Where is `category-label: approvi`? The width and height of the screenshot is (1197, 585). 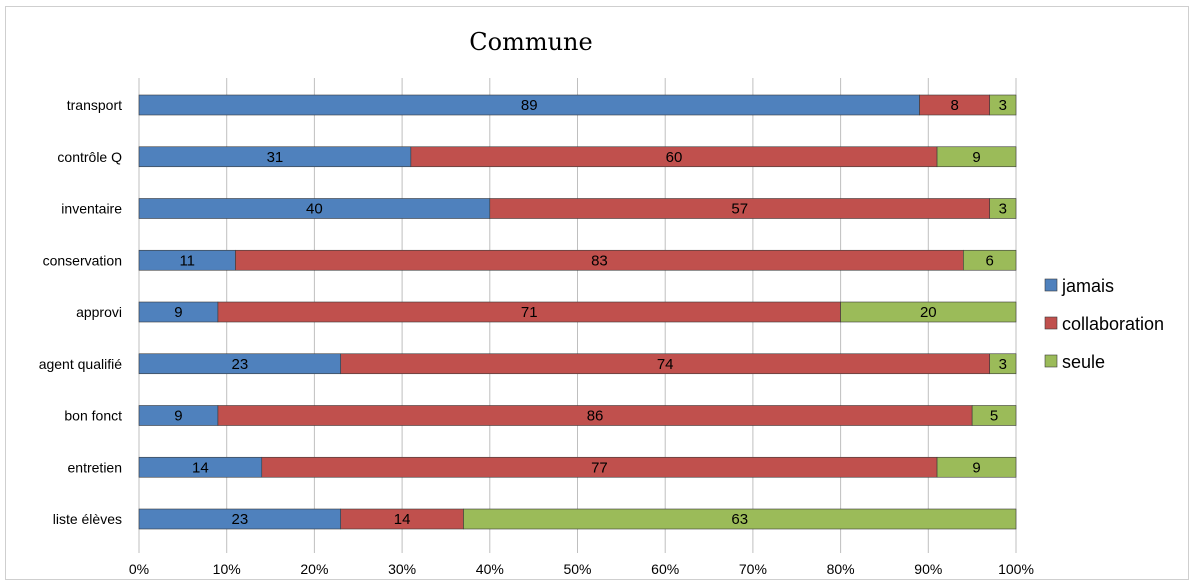
category-label: approvi is located at coordinates (99, 312).